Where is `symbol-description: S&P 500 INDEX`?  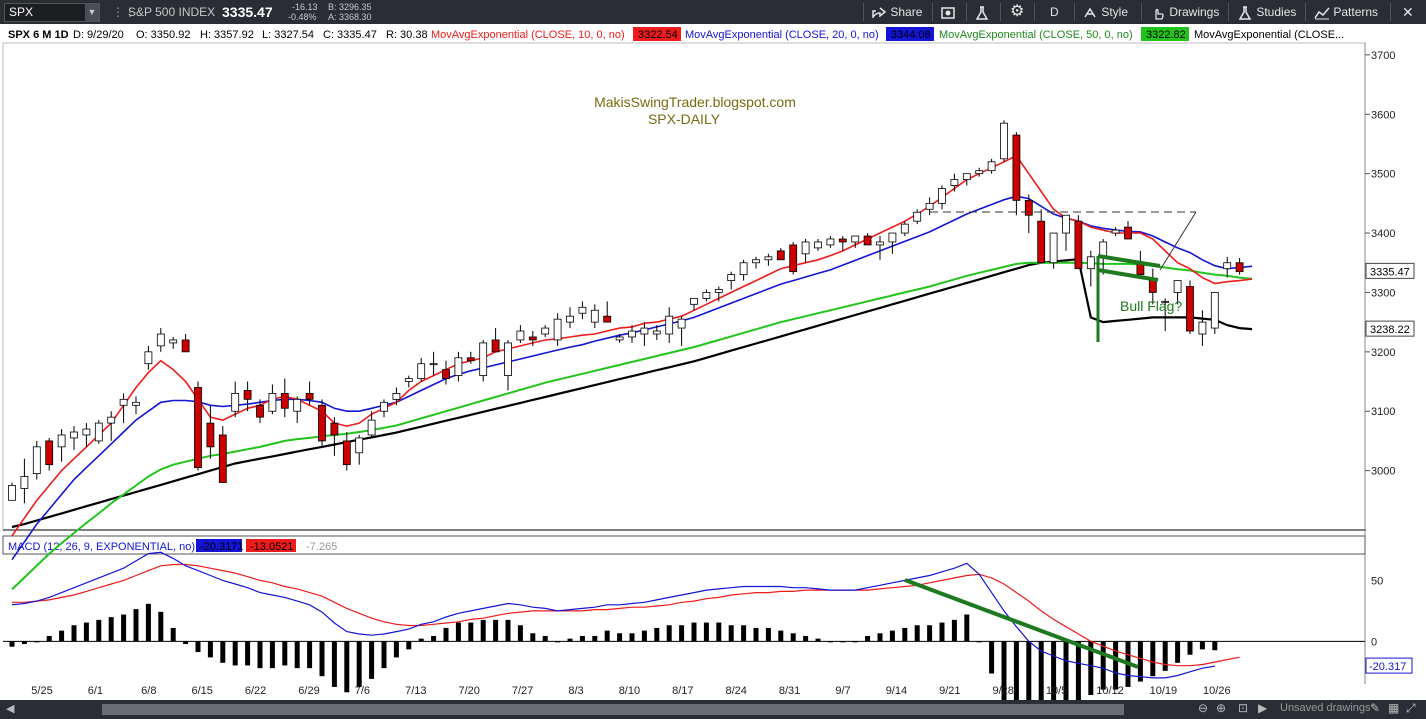 symbol-description: S&P 500 INDEX is located at coordinates (172, 12).